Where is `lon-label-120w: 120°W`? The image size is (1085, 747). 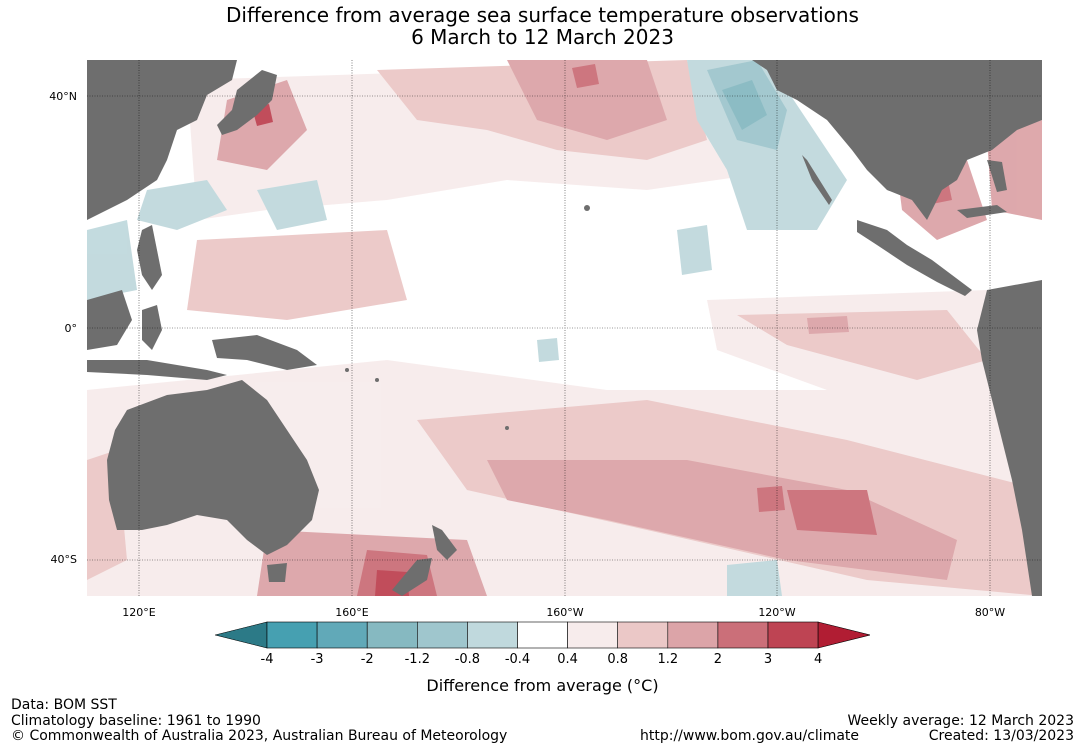 lon-label-120w: 120°W is located at coordinates (777, 612).